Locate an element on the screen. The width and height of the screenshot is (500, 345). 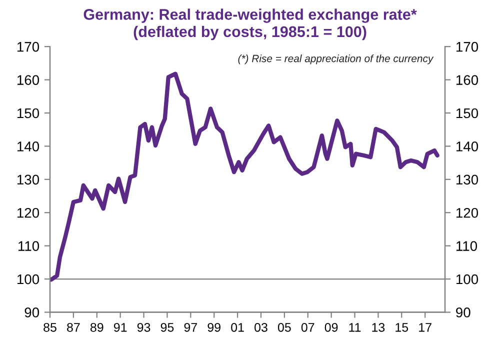
x-tick-label: 15 is located at coordinates (402, 327).